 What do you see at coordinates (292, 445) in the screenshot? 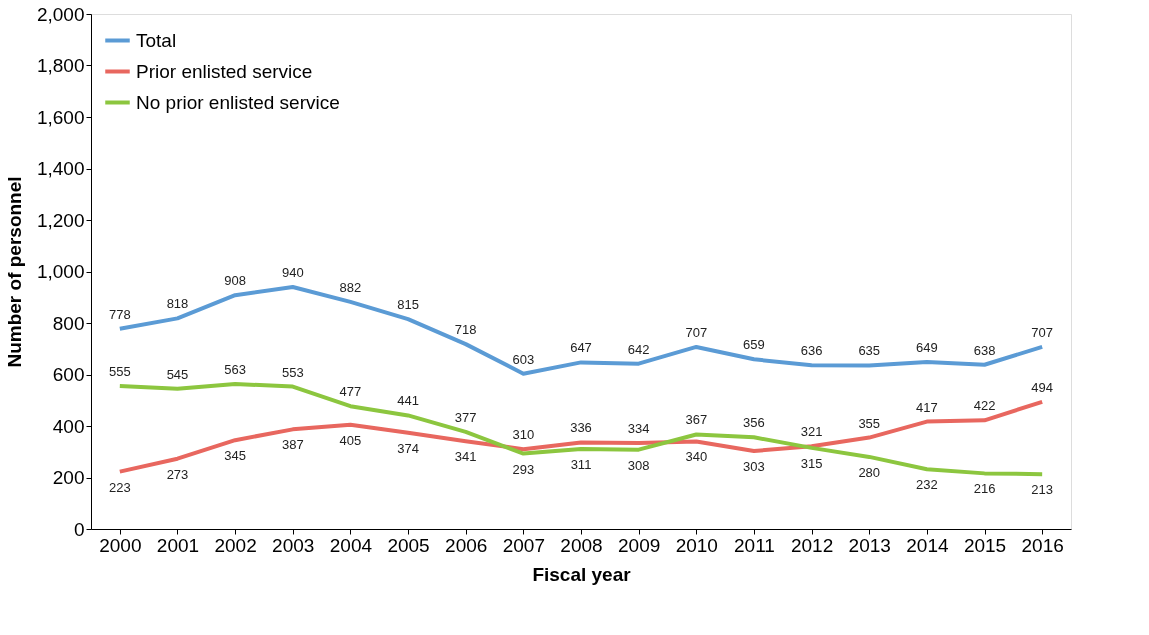
I see `data-label: 387` at bounding box center [292, 445].